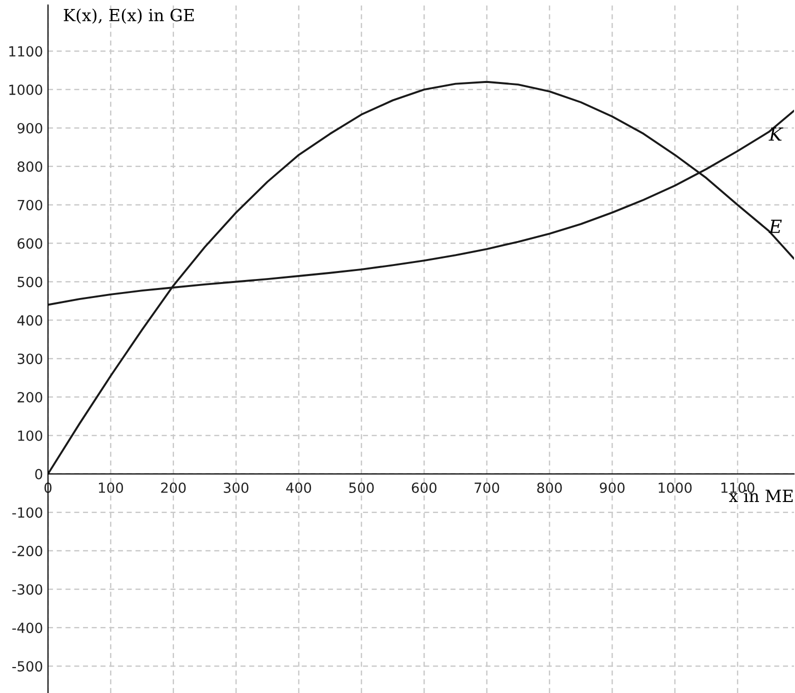  What do you see at coordinates (30, 205) in the screenshot?
I see `y-tick-label: 700` at bounding box center [30, 205].